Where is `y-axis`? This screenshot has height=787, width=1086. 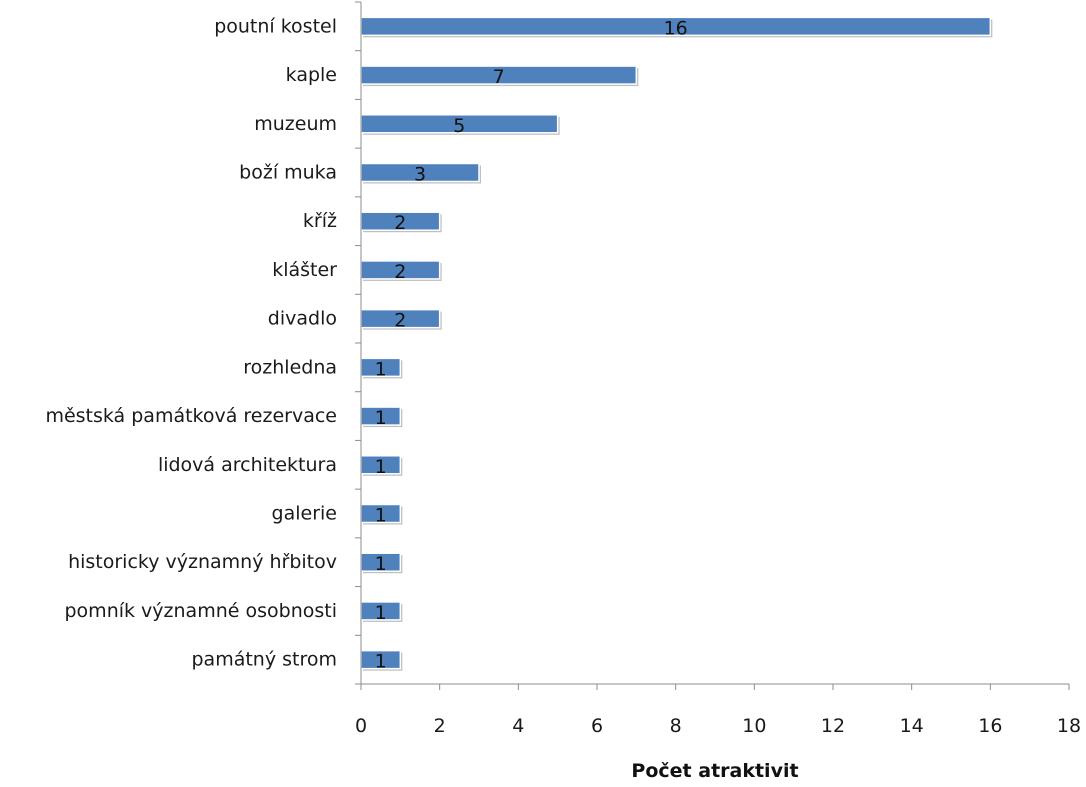
y-axis is located at coordinates (358, 343).